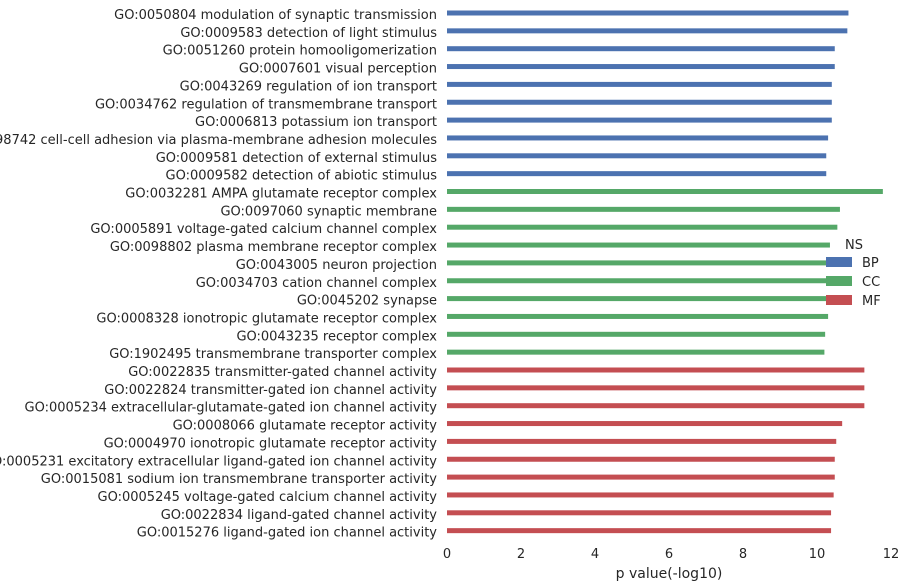  What do you see at coordinates (299, 515) in the screenshot?
I see `category-label: GO:0022834 ligand-gated channel activity` at bounding box center [299, 515].